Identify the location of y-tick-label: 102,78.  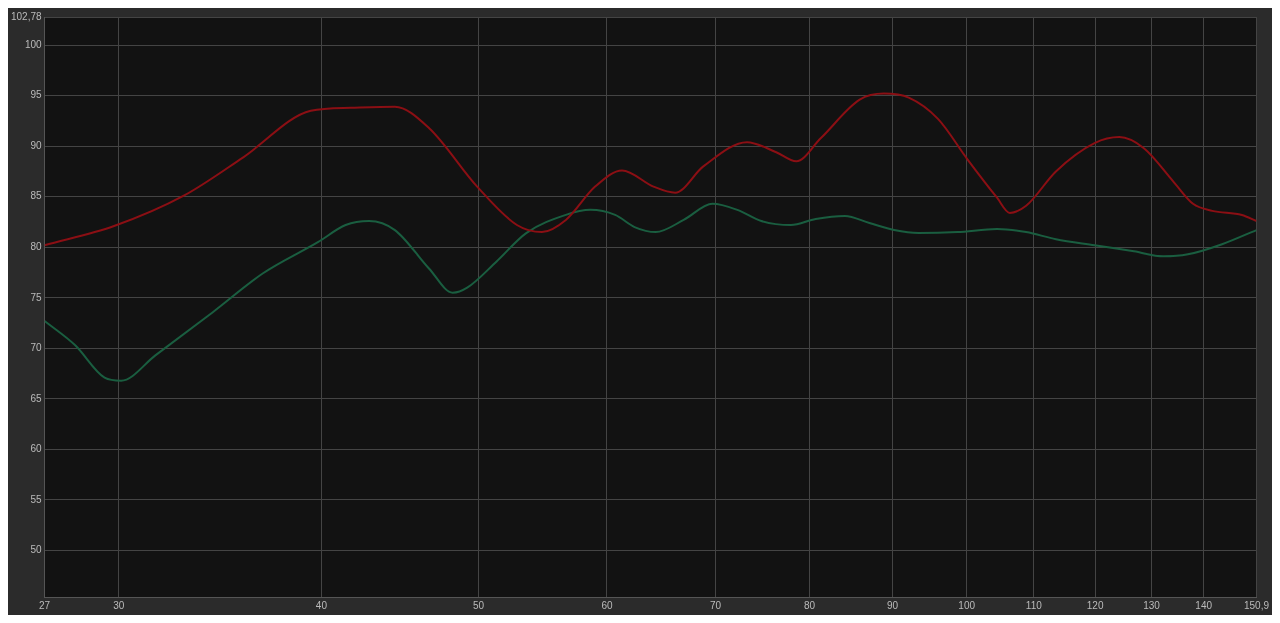
(26, 16).